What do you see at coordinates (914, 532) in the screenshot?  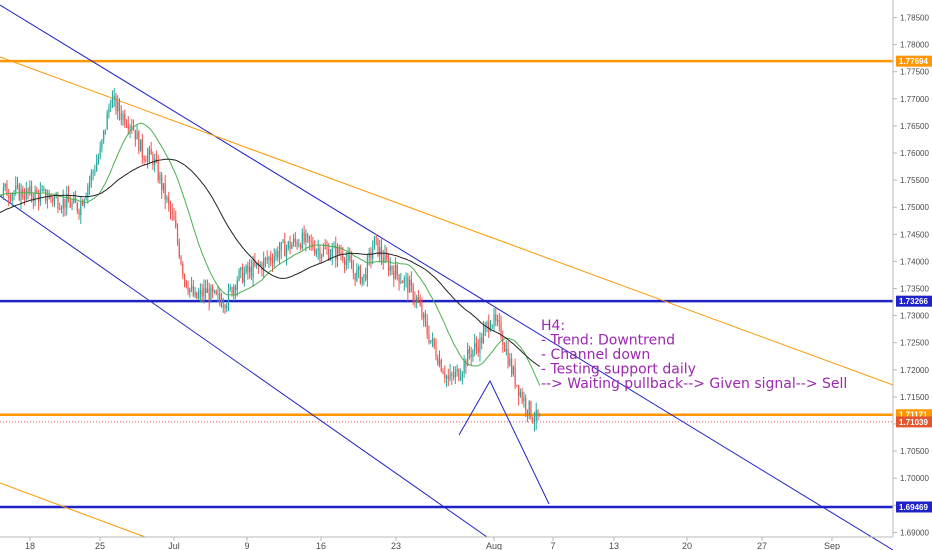 I see `y-tick-label: 1.69000` at bounding box center [914, 532].